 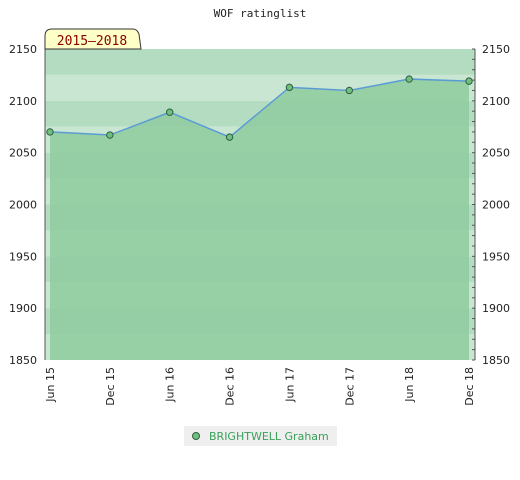 I want to click on rating-line, so click(x=259, y=108).